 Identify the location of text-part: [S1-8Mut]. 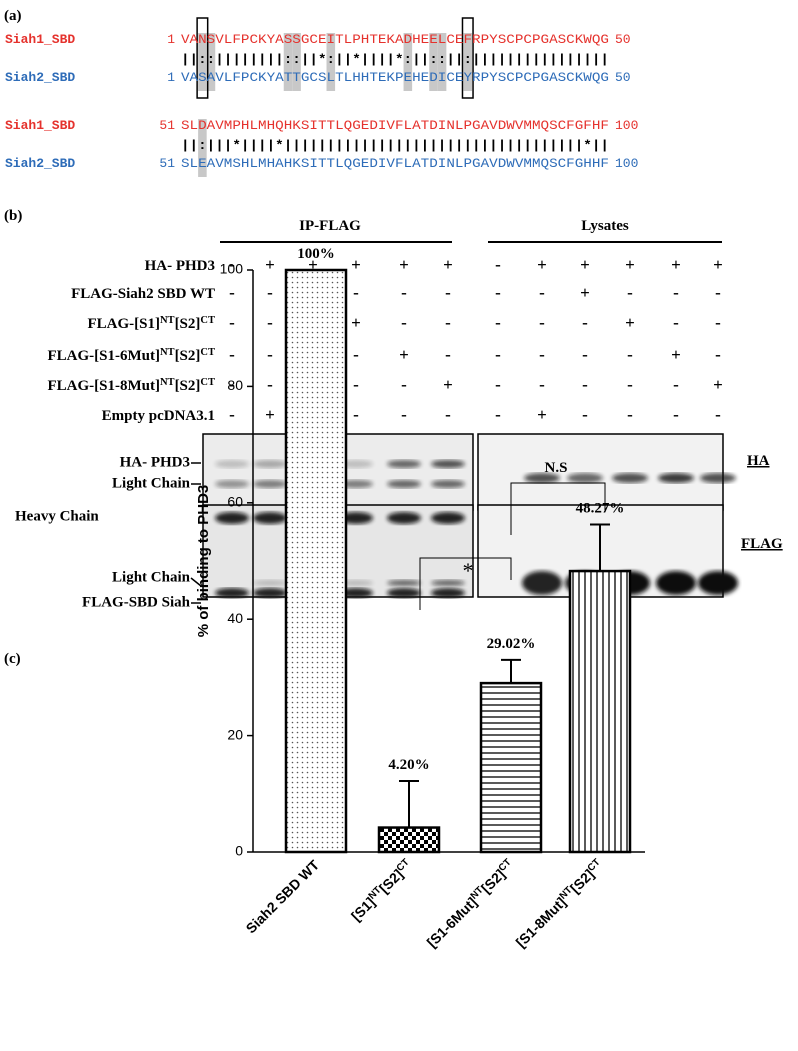
(541, 922).